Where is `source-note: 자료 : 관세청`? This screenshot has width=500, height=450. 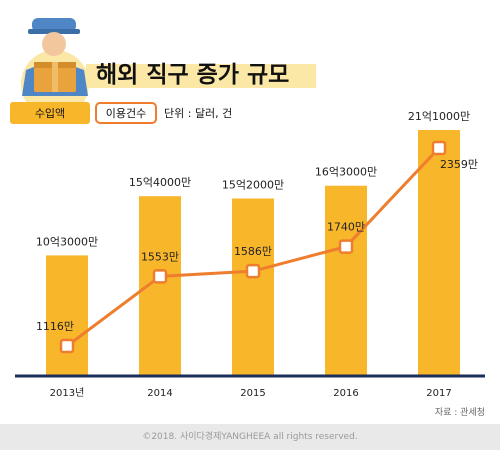 source-note: 자료 : 관세청 is located at coordinates (460, 412).